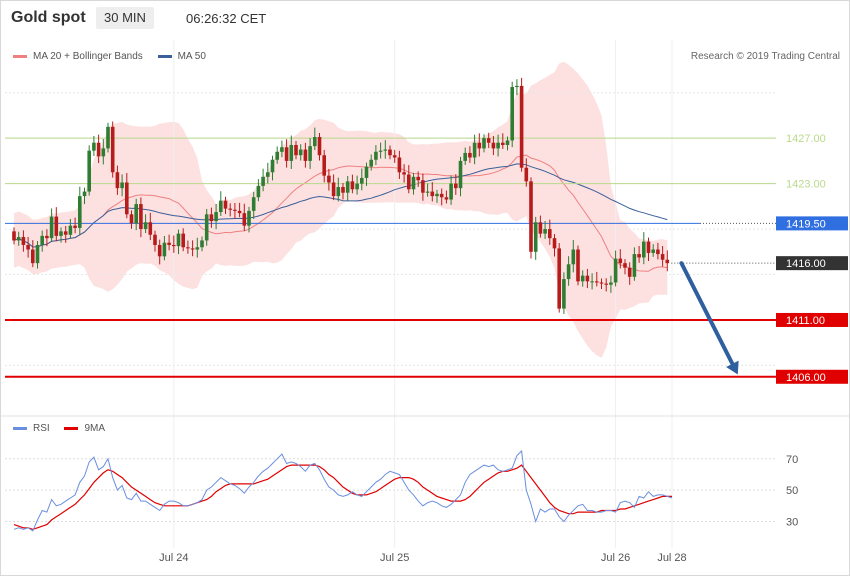 The image size is (850, 576). What do you see at coordinates (806, 378) in the screenshot?
I see `level-label-5: 1406.00` at bounding box center [806, 378].